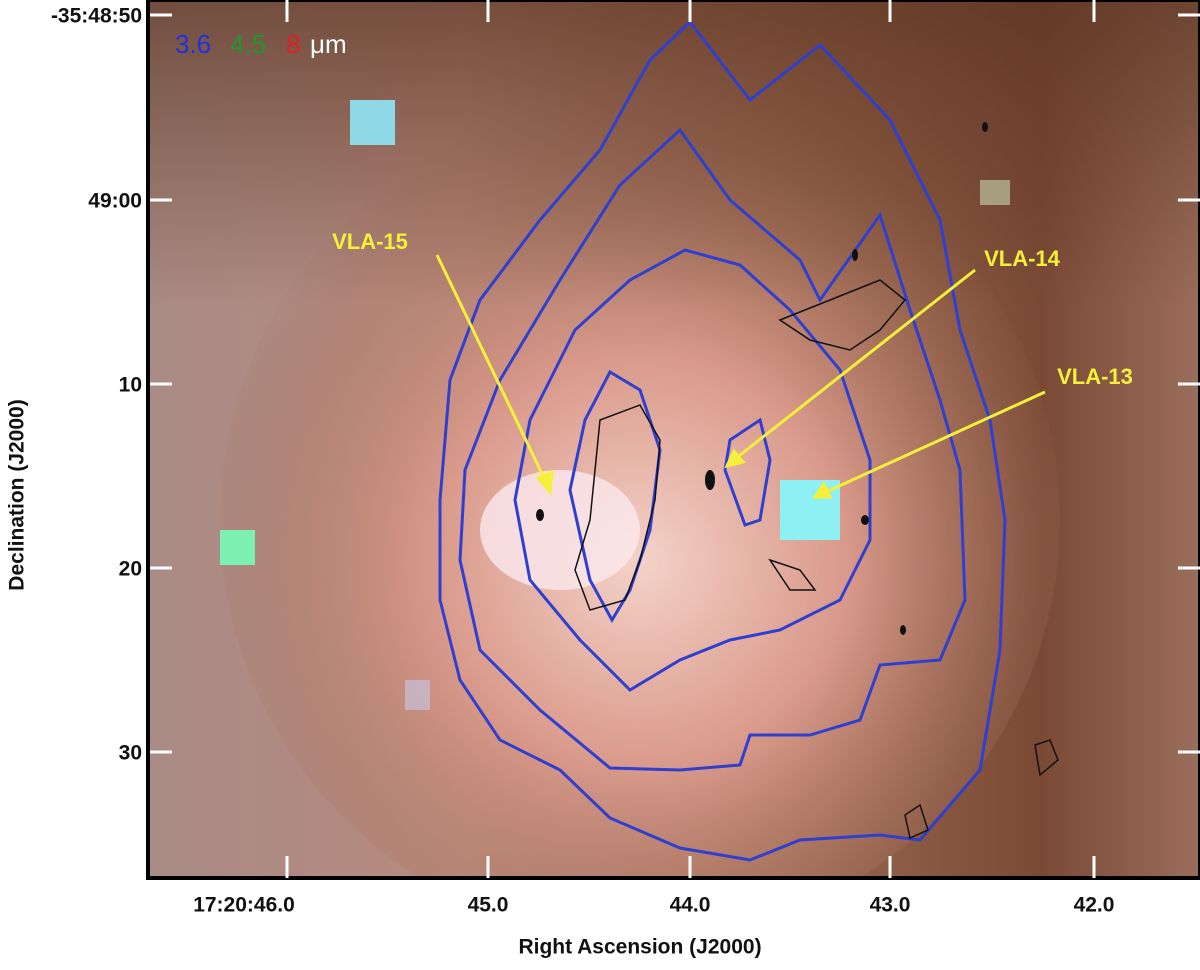 The image size is (1200, 970). What do you see at coordinates (370, 241) in the screenshot?
I see `annotation: VLA-15` at bounding box center [370, 241].